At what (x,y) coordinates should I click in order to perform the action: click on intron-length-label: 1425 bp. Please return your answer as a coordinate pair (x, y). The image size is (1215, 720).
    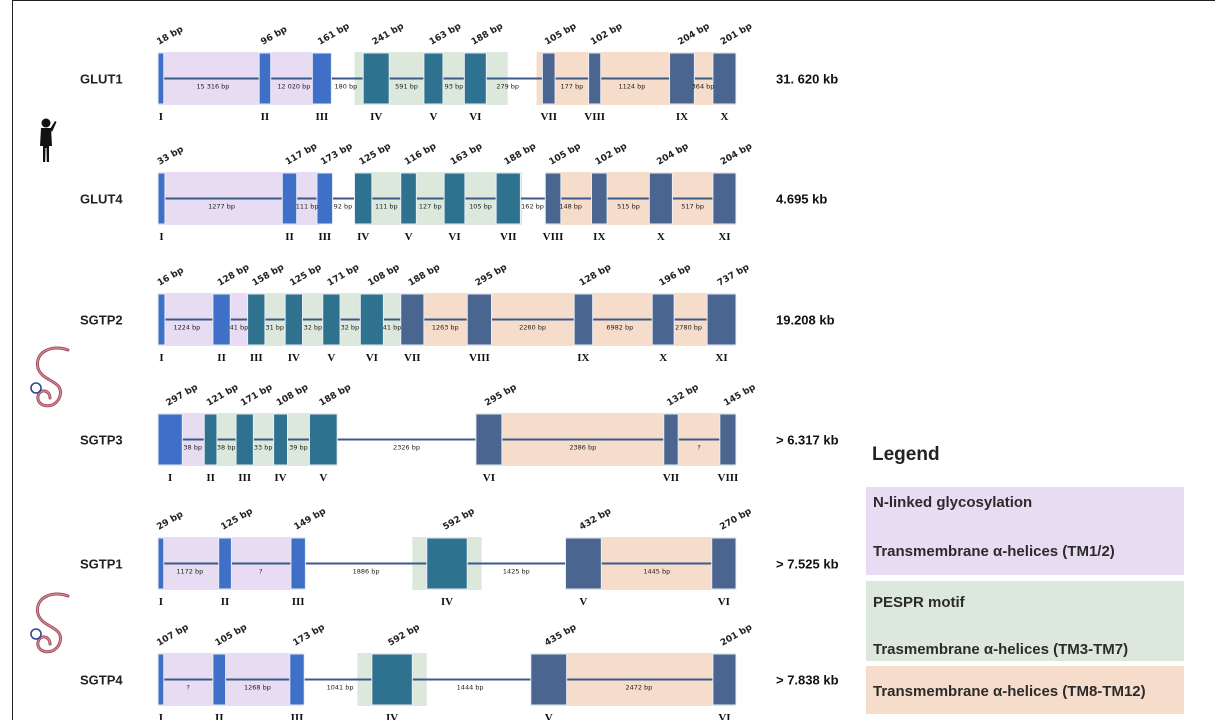
    Looking at the image, I should click on (516, 572).